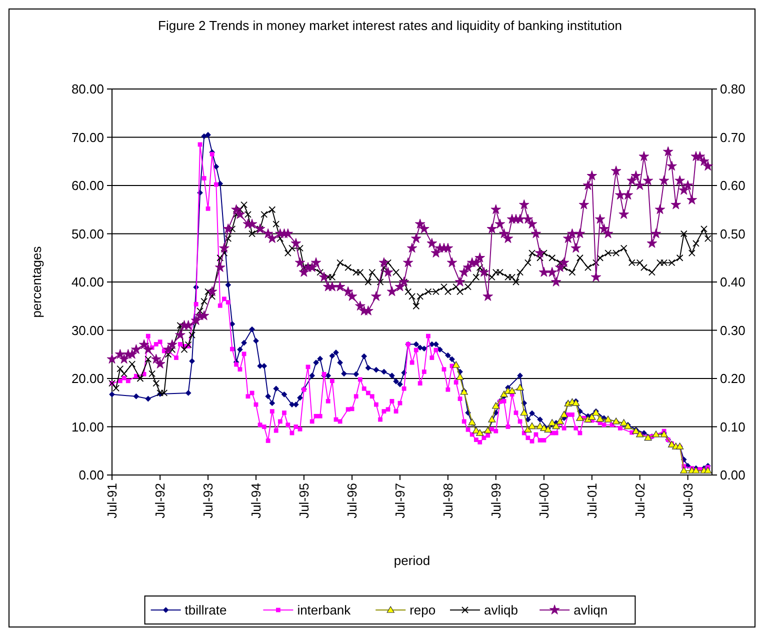 The width and height of the screenshot is (764, 636). What do you see at coordinates (352, 500) in the screenshot?
I see `x-tick-label: Jul-96` at bounding box center [352, 500].